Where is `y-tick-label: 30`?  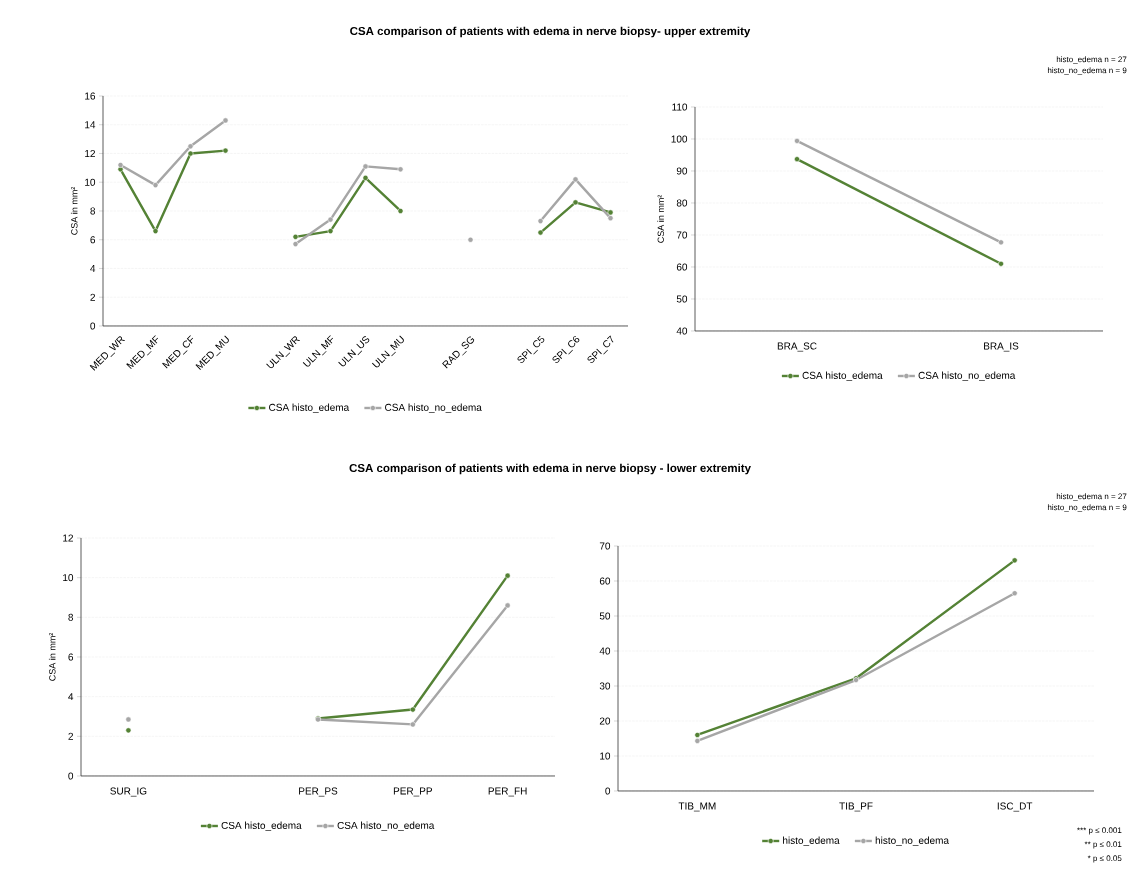
y-tick-label: 30 is located at coordinates (605, 686).